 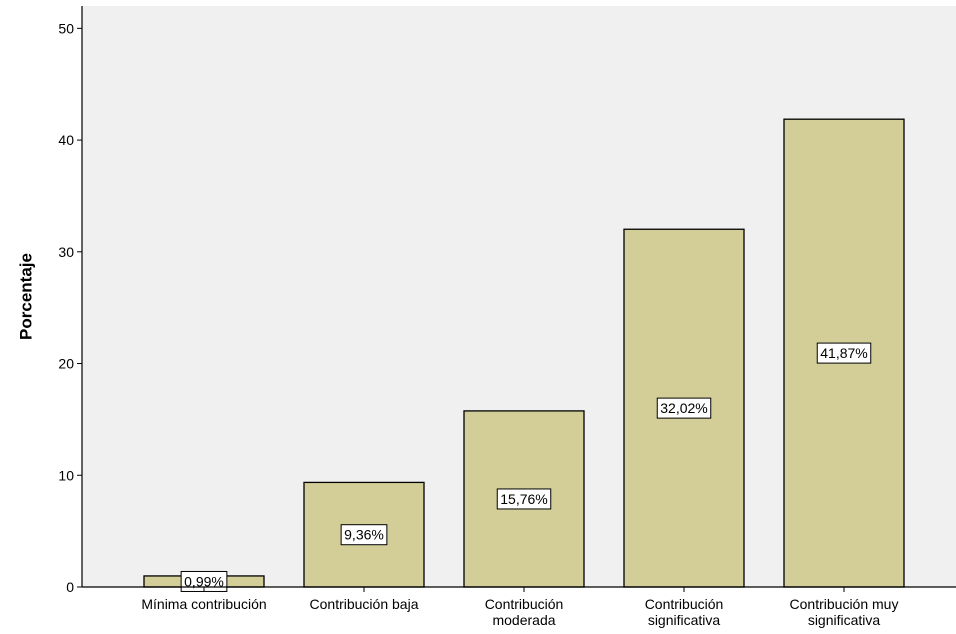 I want to click on data-label-group-3: 15,76%, so click(x=524, y=499).